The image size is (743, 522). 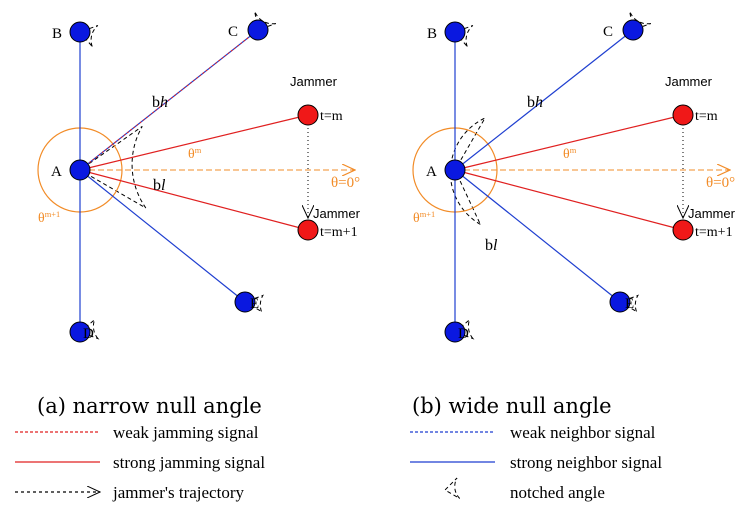 What do you see at coordinates (189, 462) in the screenshot?
I see `legend-label: strong jamming signal` at bounding box center [189, 462].